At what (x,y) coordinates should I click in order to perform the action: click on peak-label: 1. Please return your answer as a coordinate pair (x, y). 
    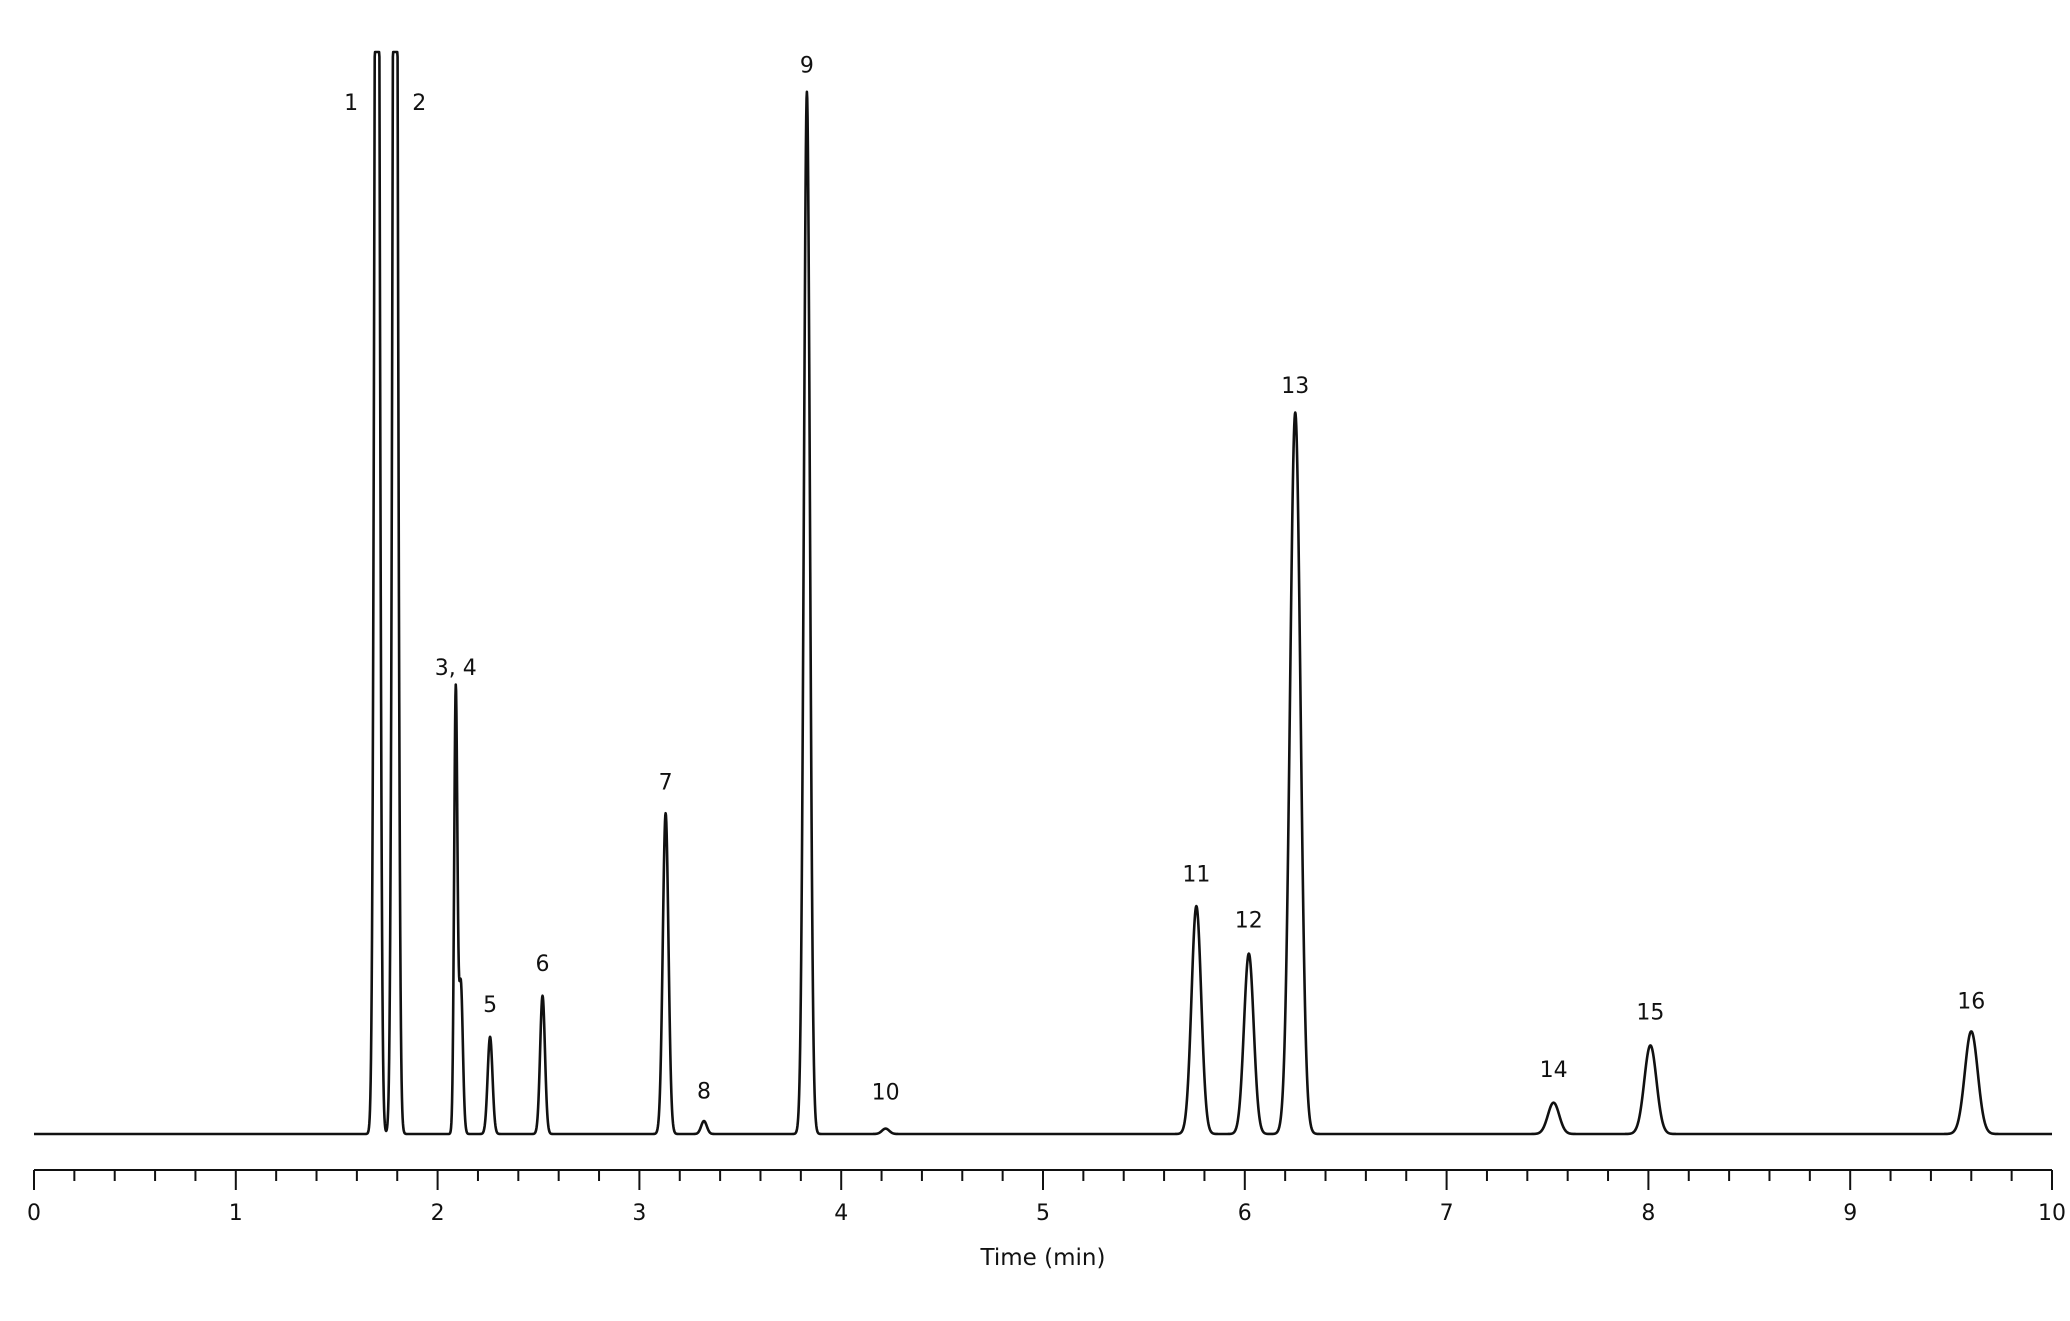
    Looking at the image, I should click on (351, 103).